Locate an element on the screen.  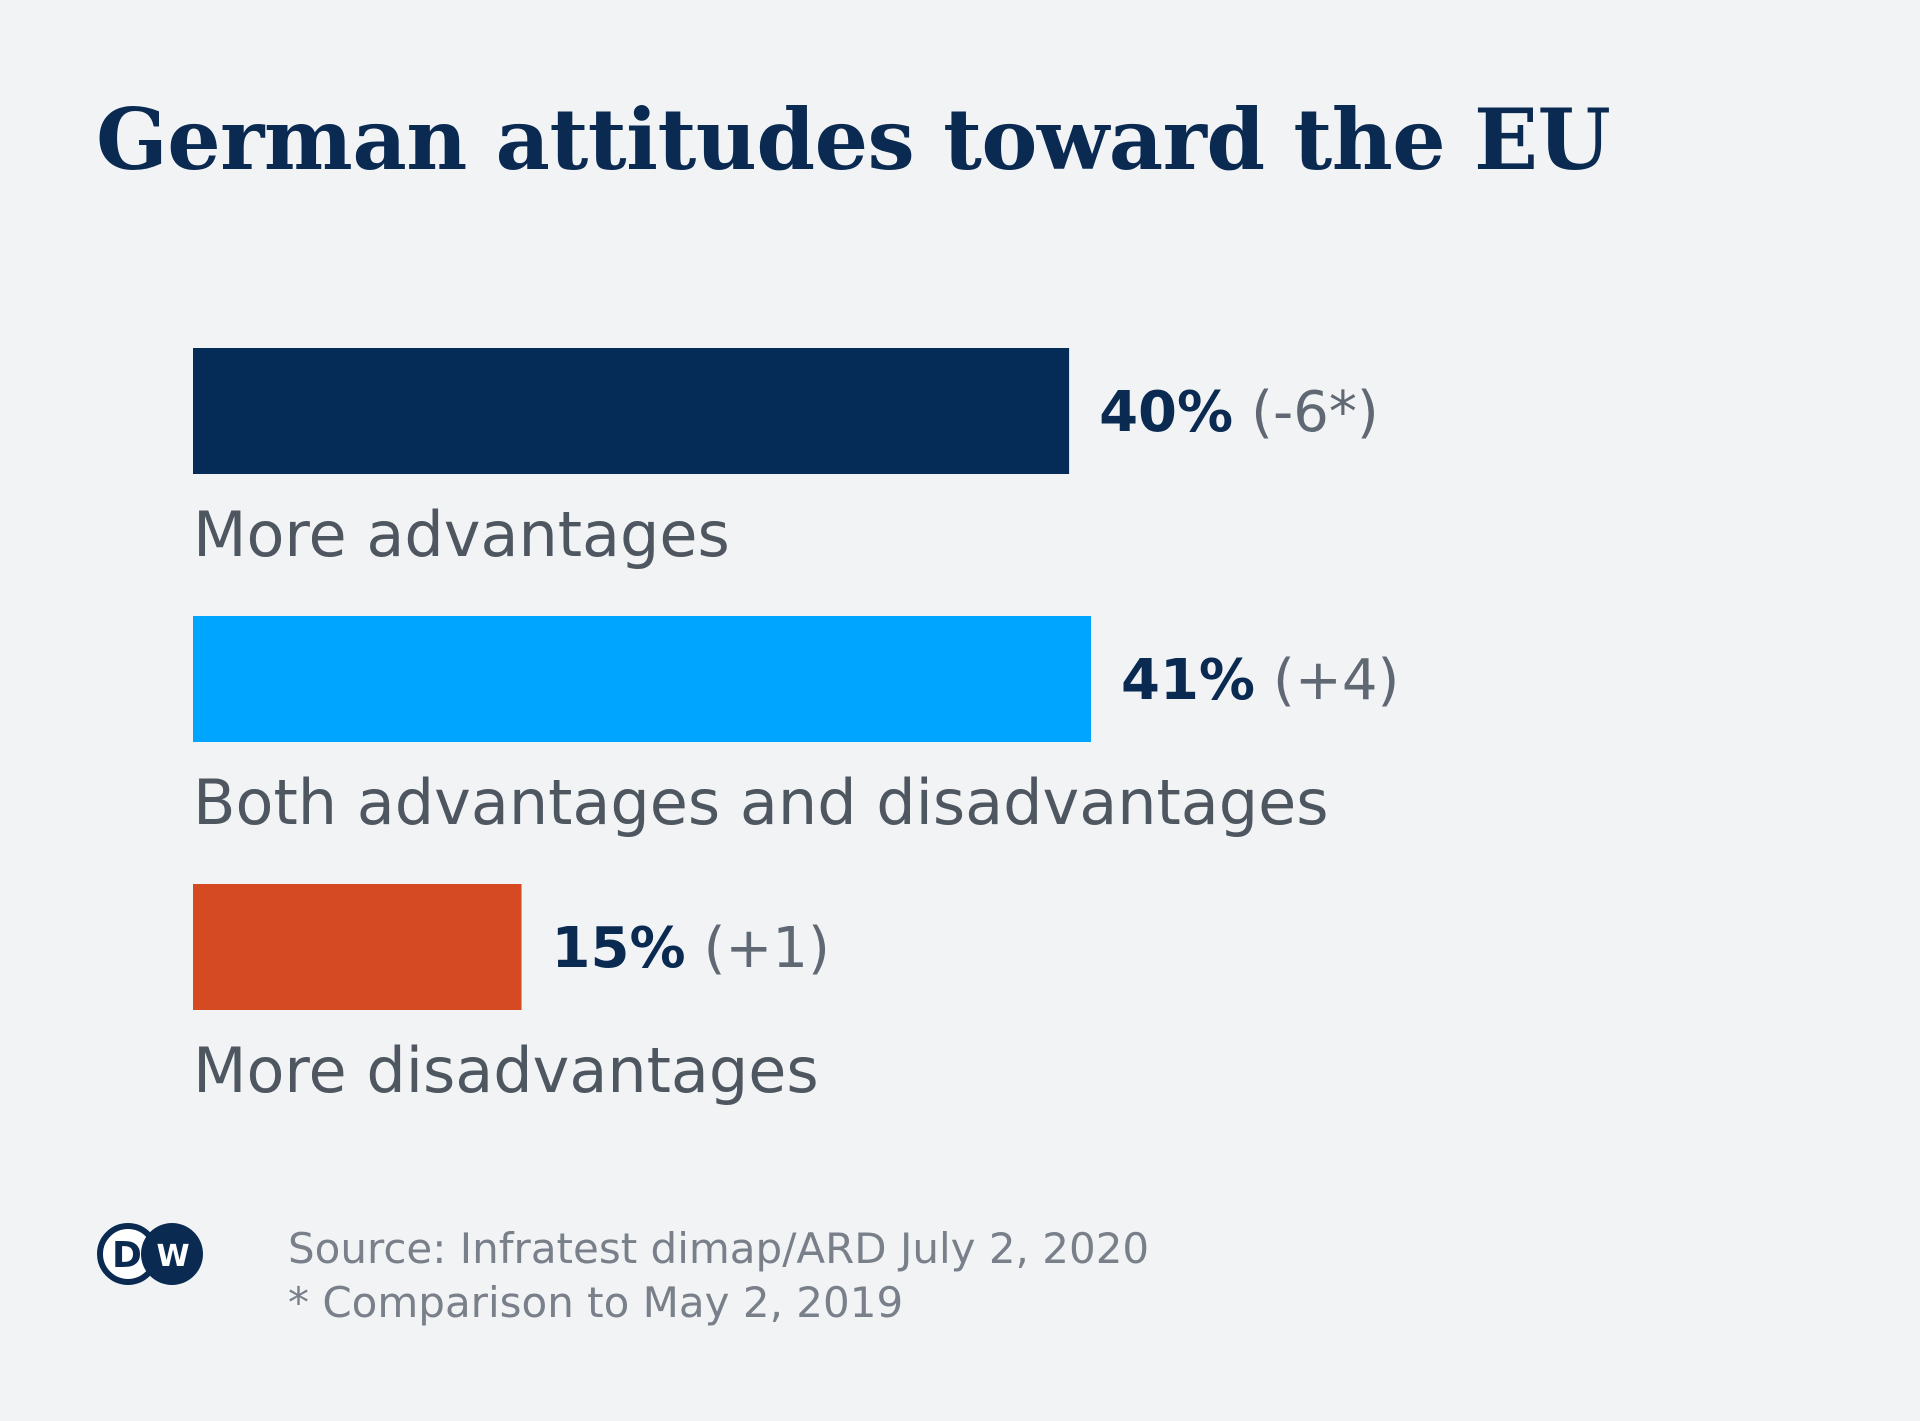
bar-value-1: 41% is located at coordinates (1188, 680).